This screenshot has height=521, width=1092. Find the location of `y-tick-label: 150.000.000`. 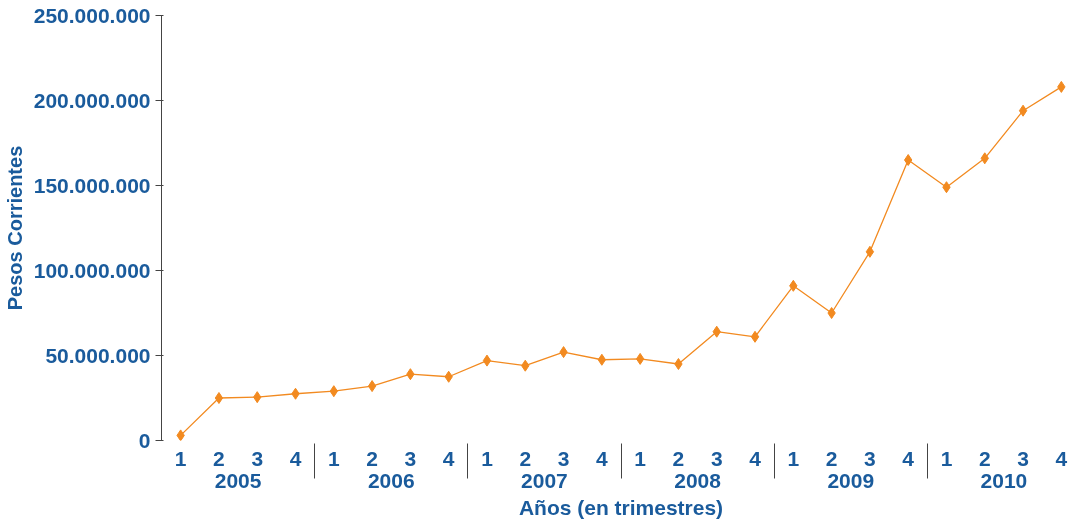

y-tick-label: 150.000.000 is located at coordinates (92, 185).